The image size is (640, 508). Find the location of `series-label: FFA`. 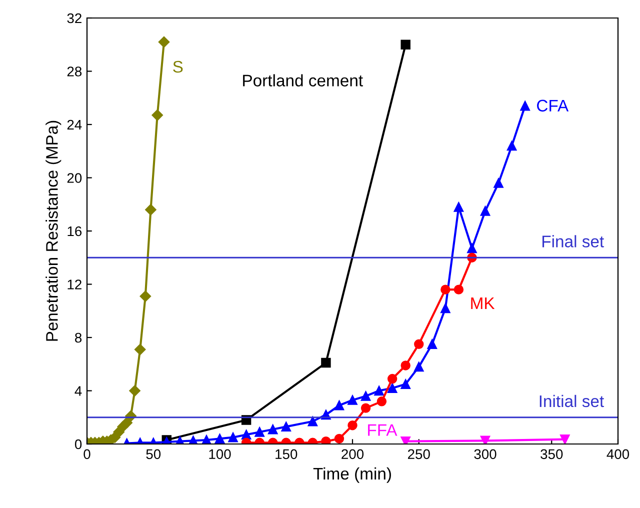

series-label: FFA is located at coordinates (383, 430).